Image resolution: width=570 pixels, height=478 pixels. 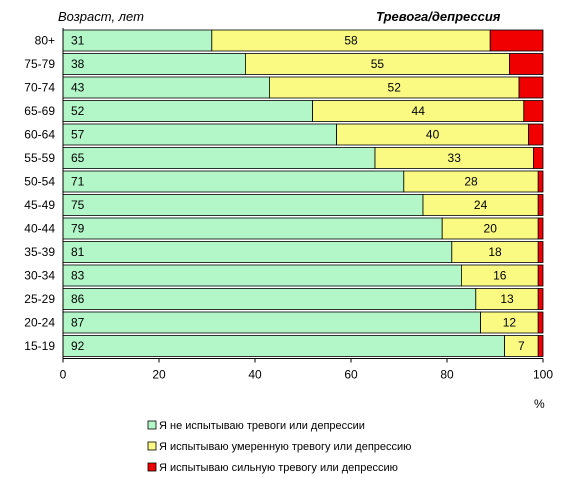 I want to click on data-label: 7, so click(x=521, y=346).